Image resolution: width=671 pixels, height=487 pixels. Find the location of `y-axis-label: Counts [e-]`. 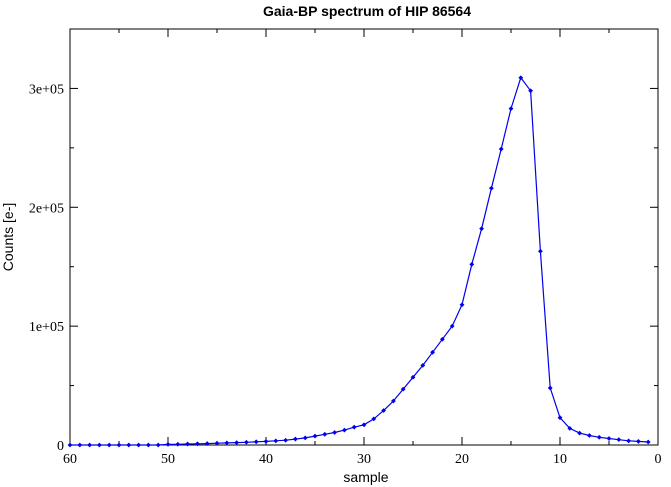

y-axis-label: Counts [e-] is located at coordinates (8, 237).